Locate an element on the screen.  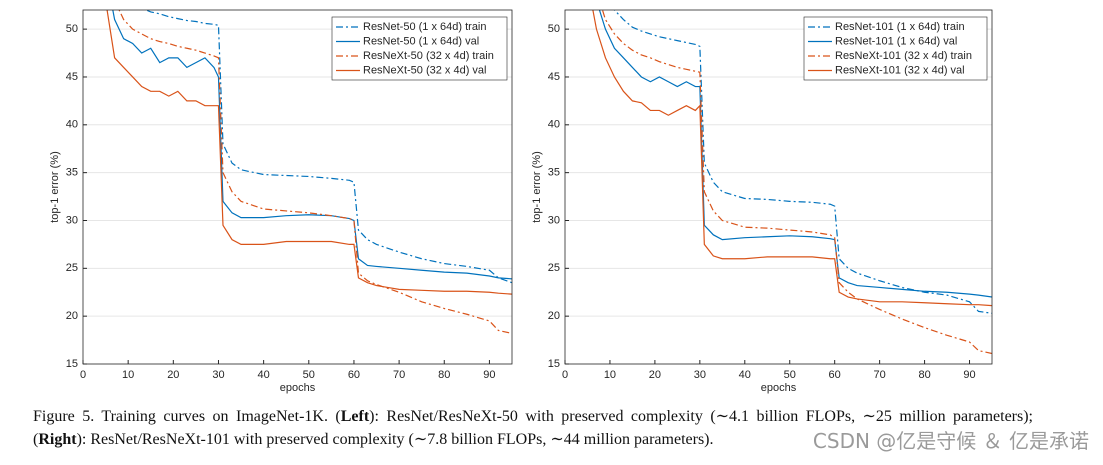
watermark: CSDN @亿是守候 ＆ 亿是承诺 is located at coordinates (950, 441).